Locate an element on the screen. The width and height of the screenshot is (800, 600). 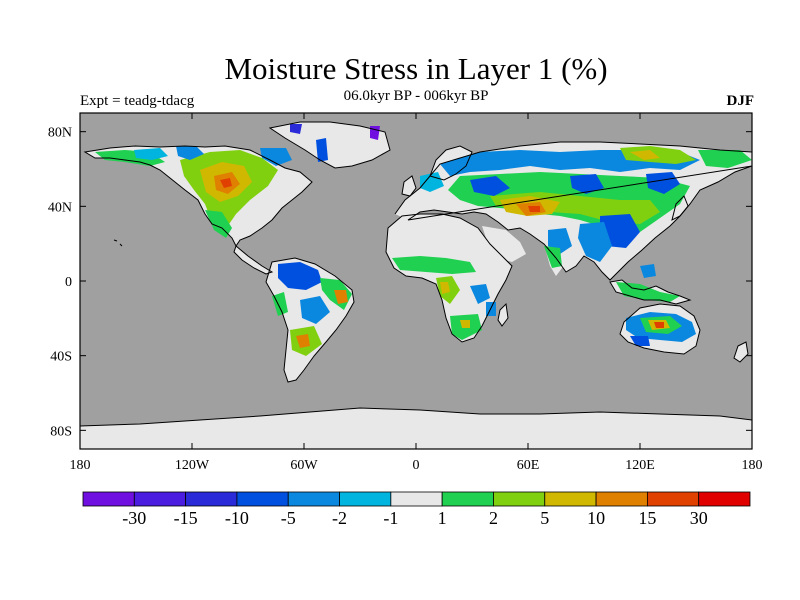
colorbar-label: -15 is located at coordinates (186, 518).